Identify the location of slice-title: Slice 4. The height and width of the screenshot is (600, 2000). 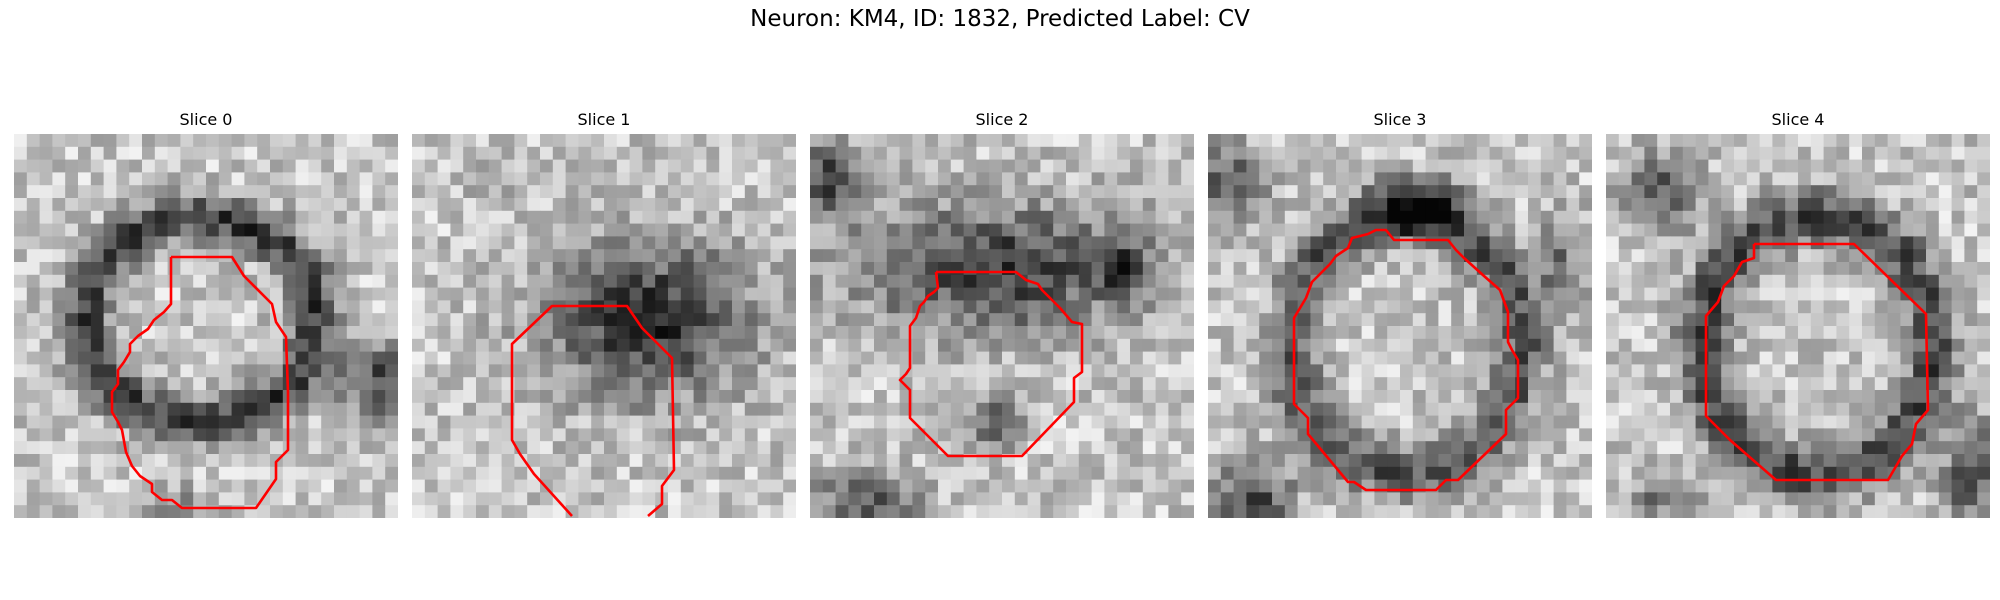
(1798, 119).